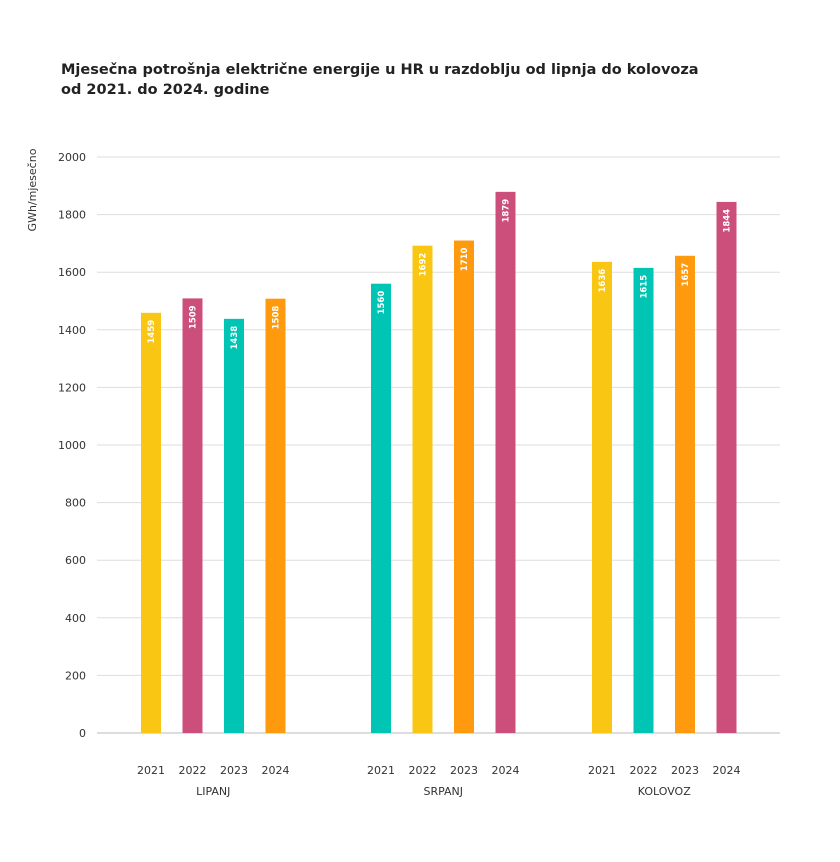 This screenshot has height=862, width=840. I want to click on y-tick-label: 1000, so click(72, 445).